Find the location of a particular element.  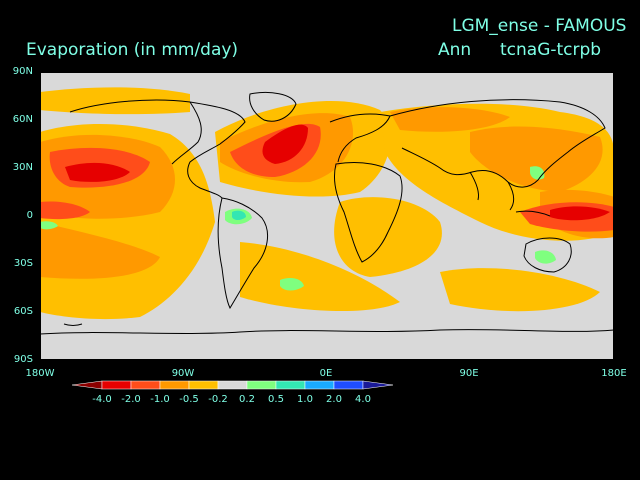

colorbar-label: -2.0 is located at coordinates (131, 399).